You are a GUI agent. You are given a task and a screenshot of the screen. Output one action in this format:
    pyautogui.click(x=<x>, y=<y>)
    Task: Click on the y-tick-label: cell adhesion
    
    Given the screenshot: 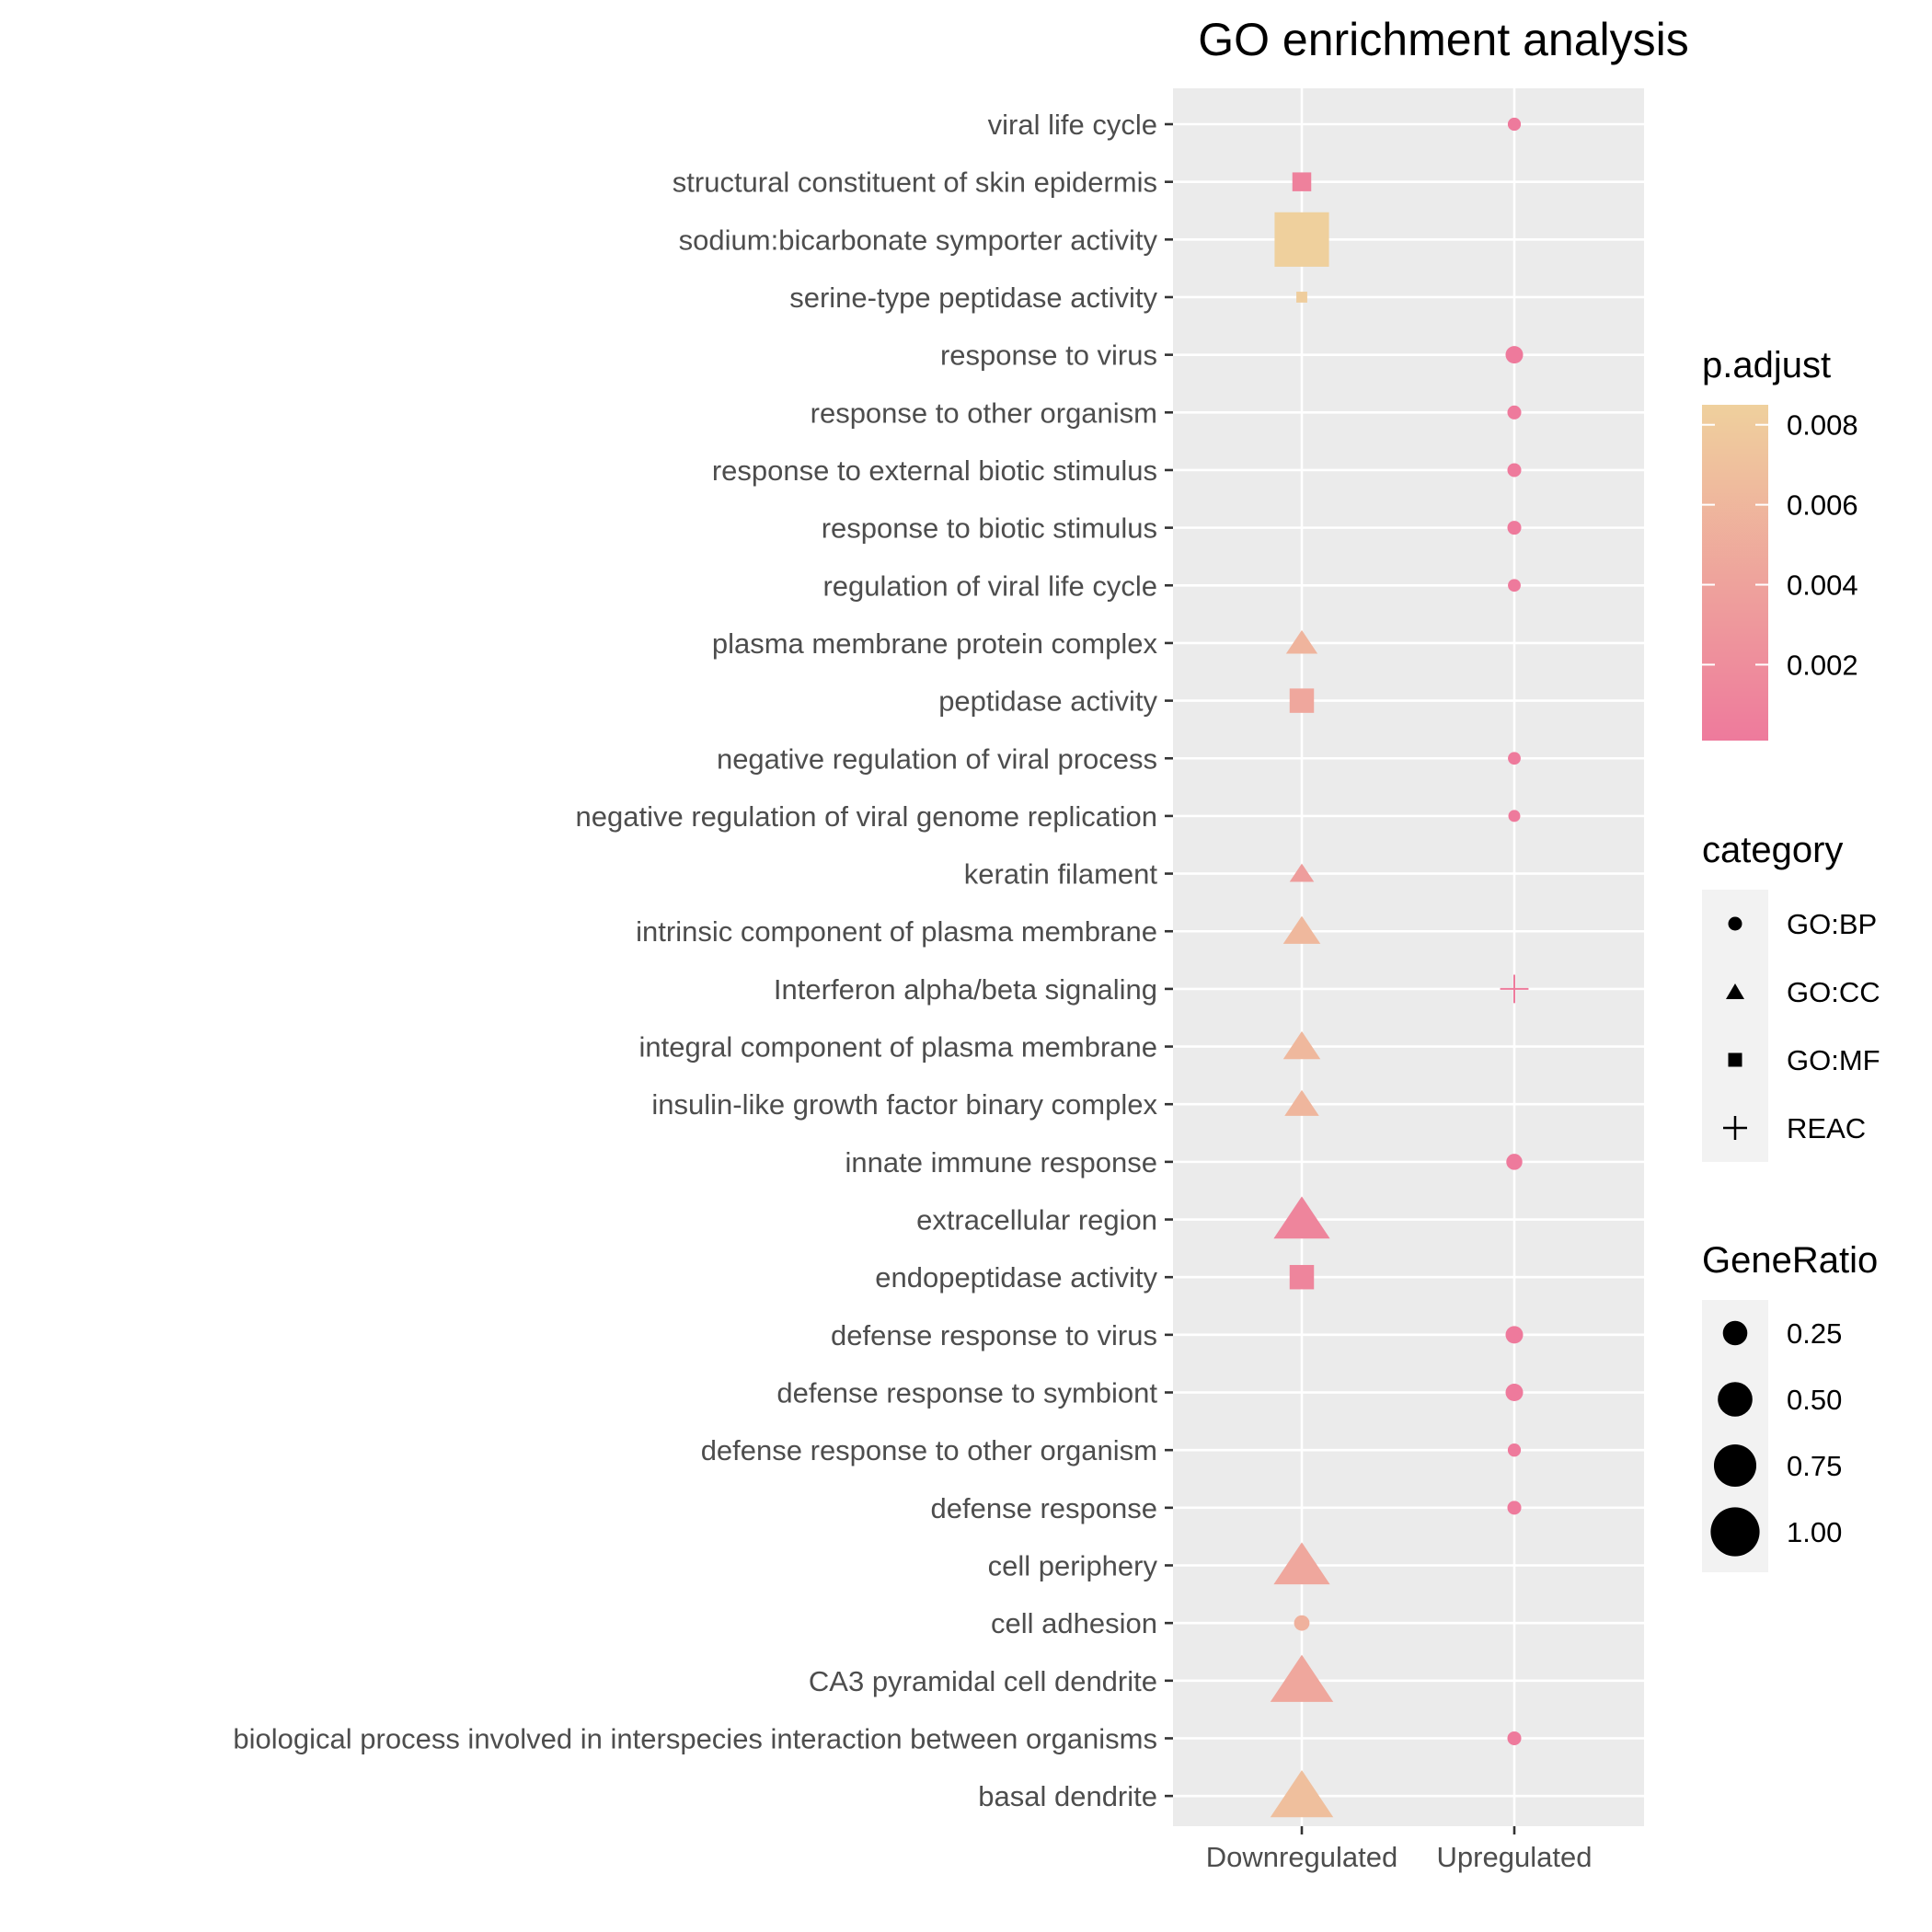 What is the action you would take?
    pyautogui.click(x=1074, y=1623)
    